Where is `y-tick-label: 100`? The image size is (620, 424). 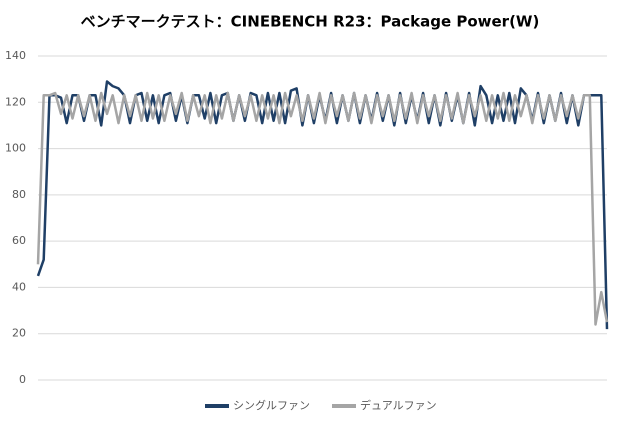
y-tick-label: 100 is located at coordinates (15, 148).